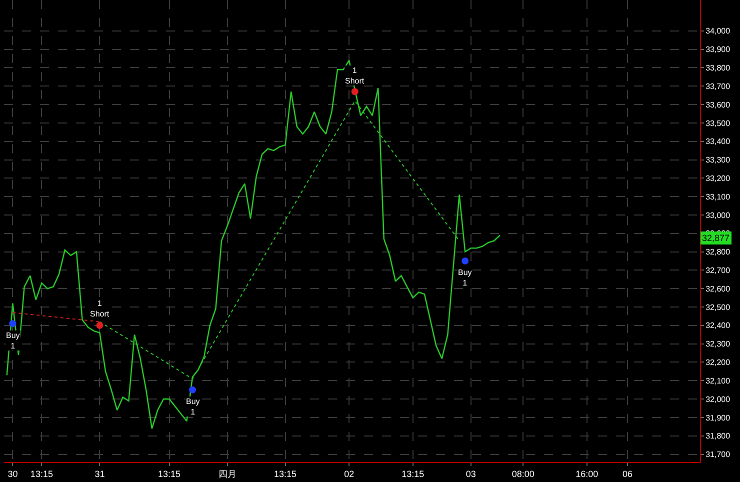 This screenshot has width=740, height=482. Describe the element at coordinates (718, 123) in the screenshot. I see `y-tick-label: 33,500` at that location.